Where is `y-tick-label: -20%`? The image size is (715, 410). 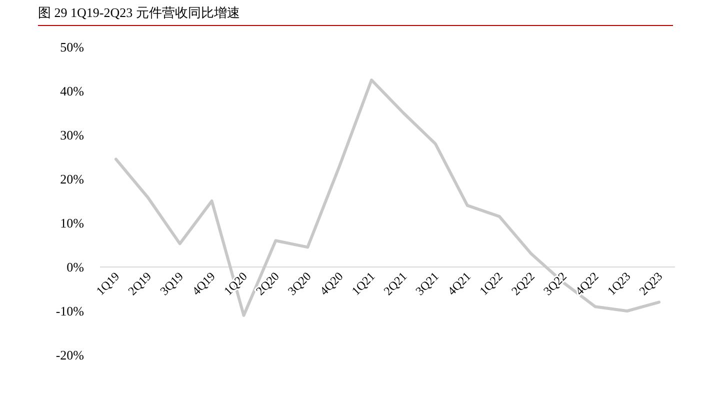
y-tick-label: -20% is located at coordinates (70, 355).